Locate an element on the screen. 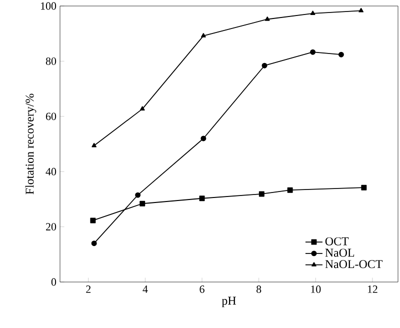 Image resolution: width=400 pixels, height=328 pixels. y-tick-label: 60 is located at coordinates (51, 116).